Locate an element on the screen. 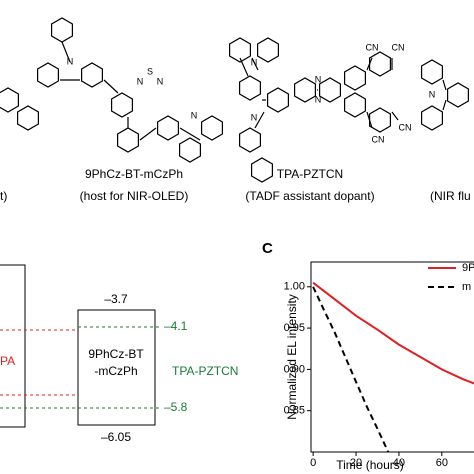 The image size is (474, 474). legend-label: 9P is located at coordinates (468, 268).